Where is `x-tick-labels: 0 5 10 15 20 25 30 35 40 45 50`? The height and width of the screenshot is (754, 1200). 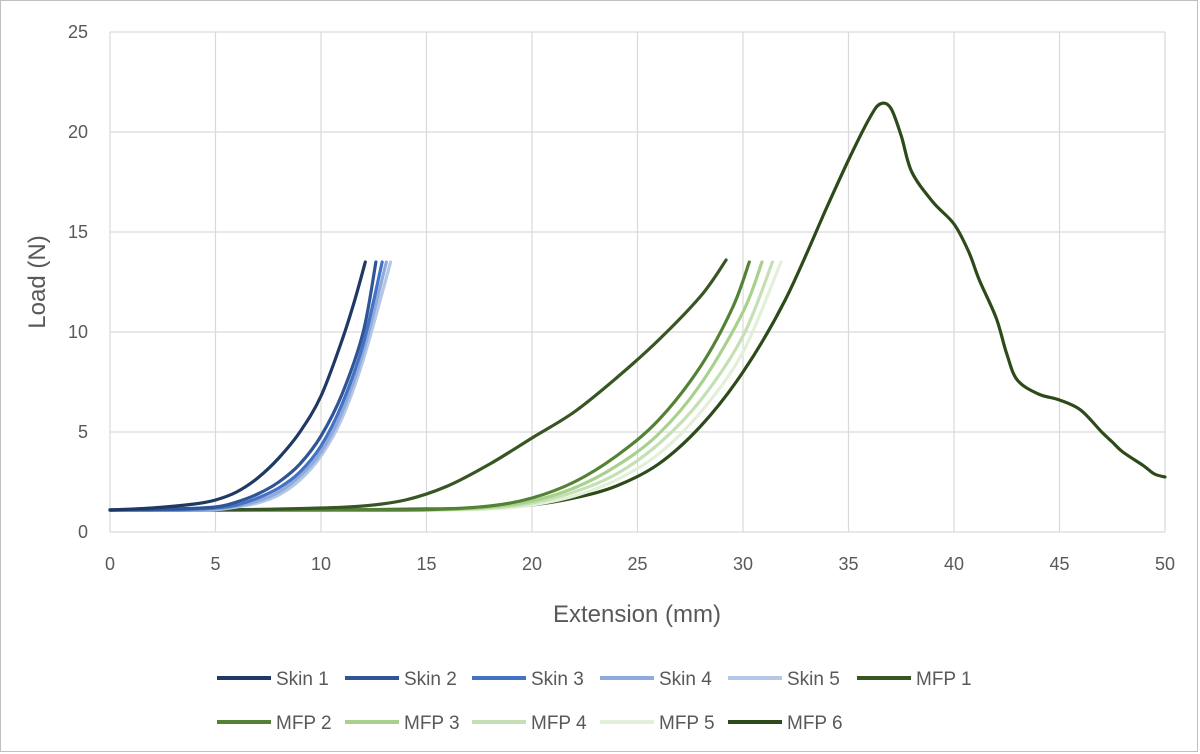 x-tick-labels: 0 5 10 15 20 25 30 35 40 45 50 is located at coordinates (640, 564).